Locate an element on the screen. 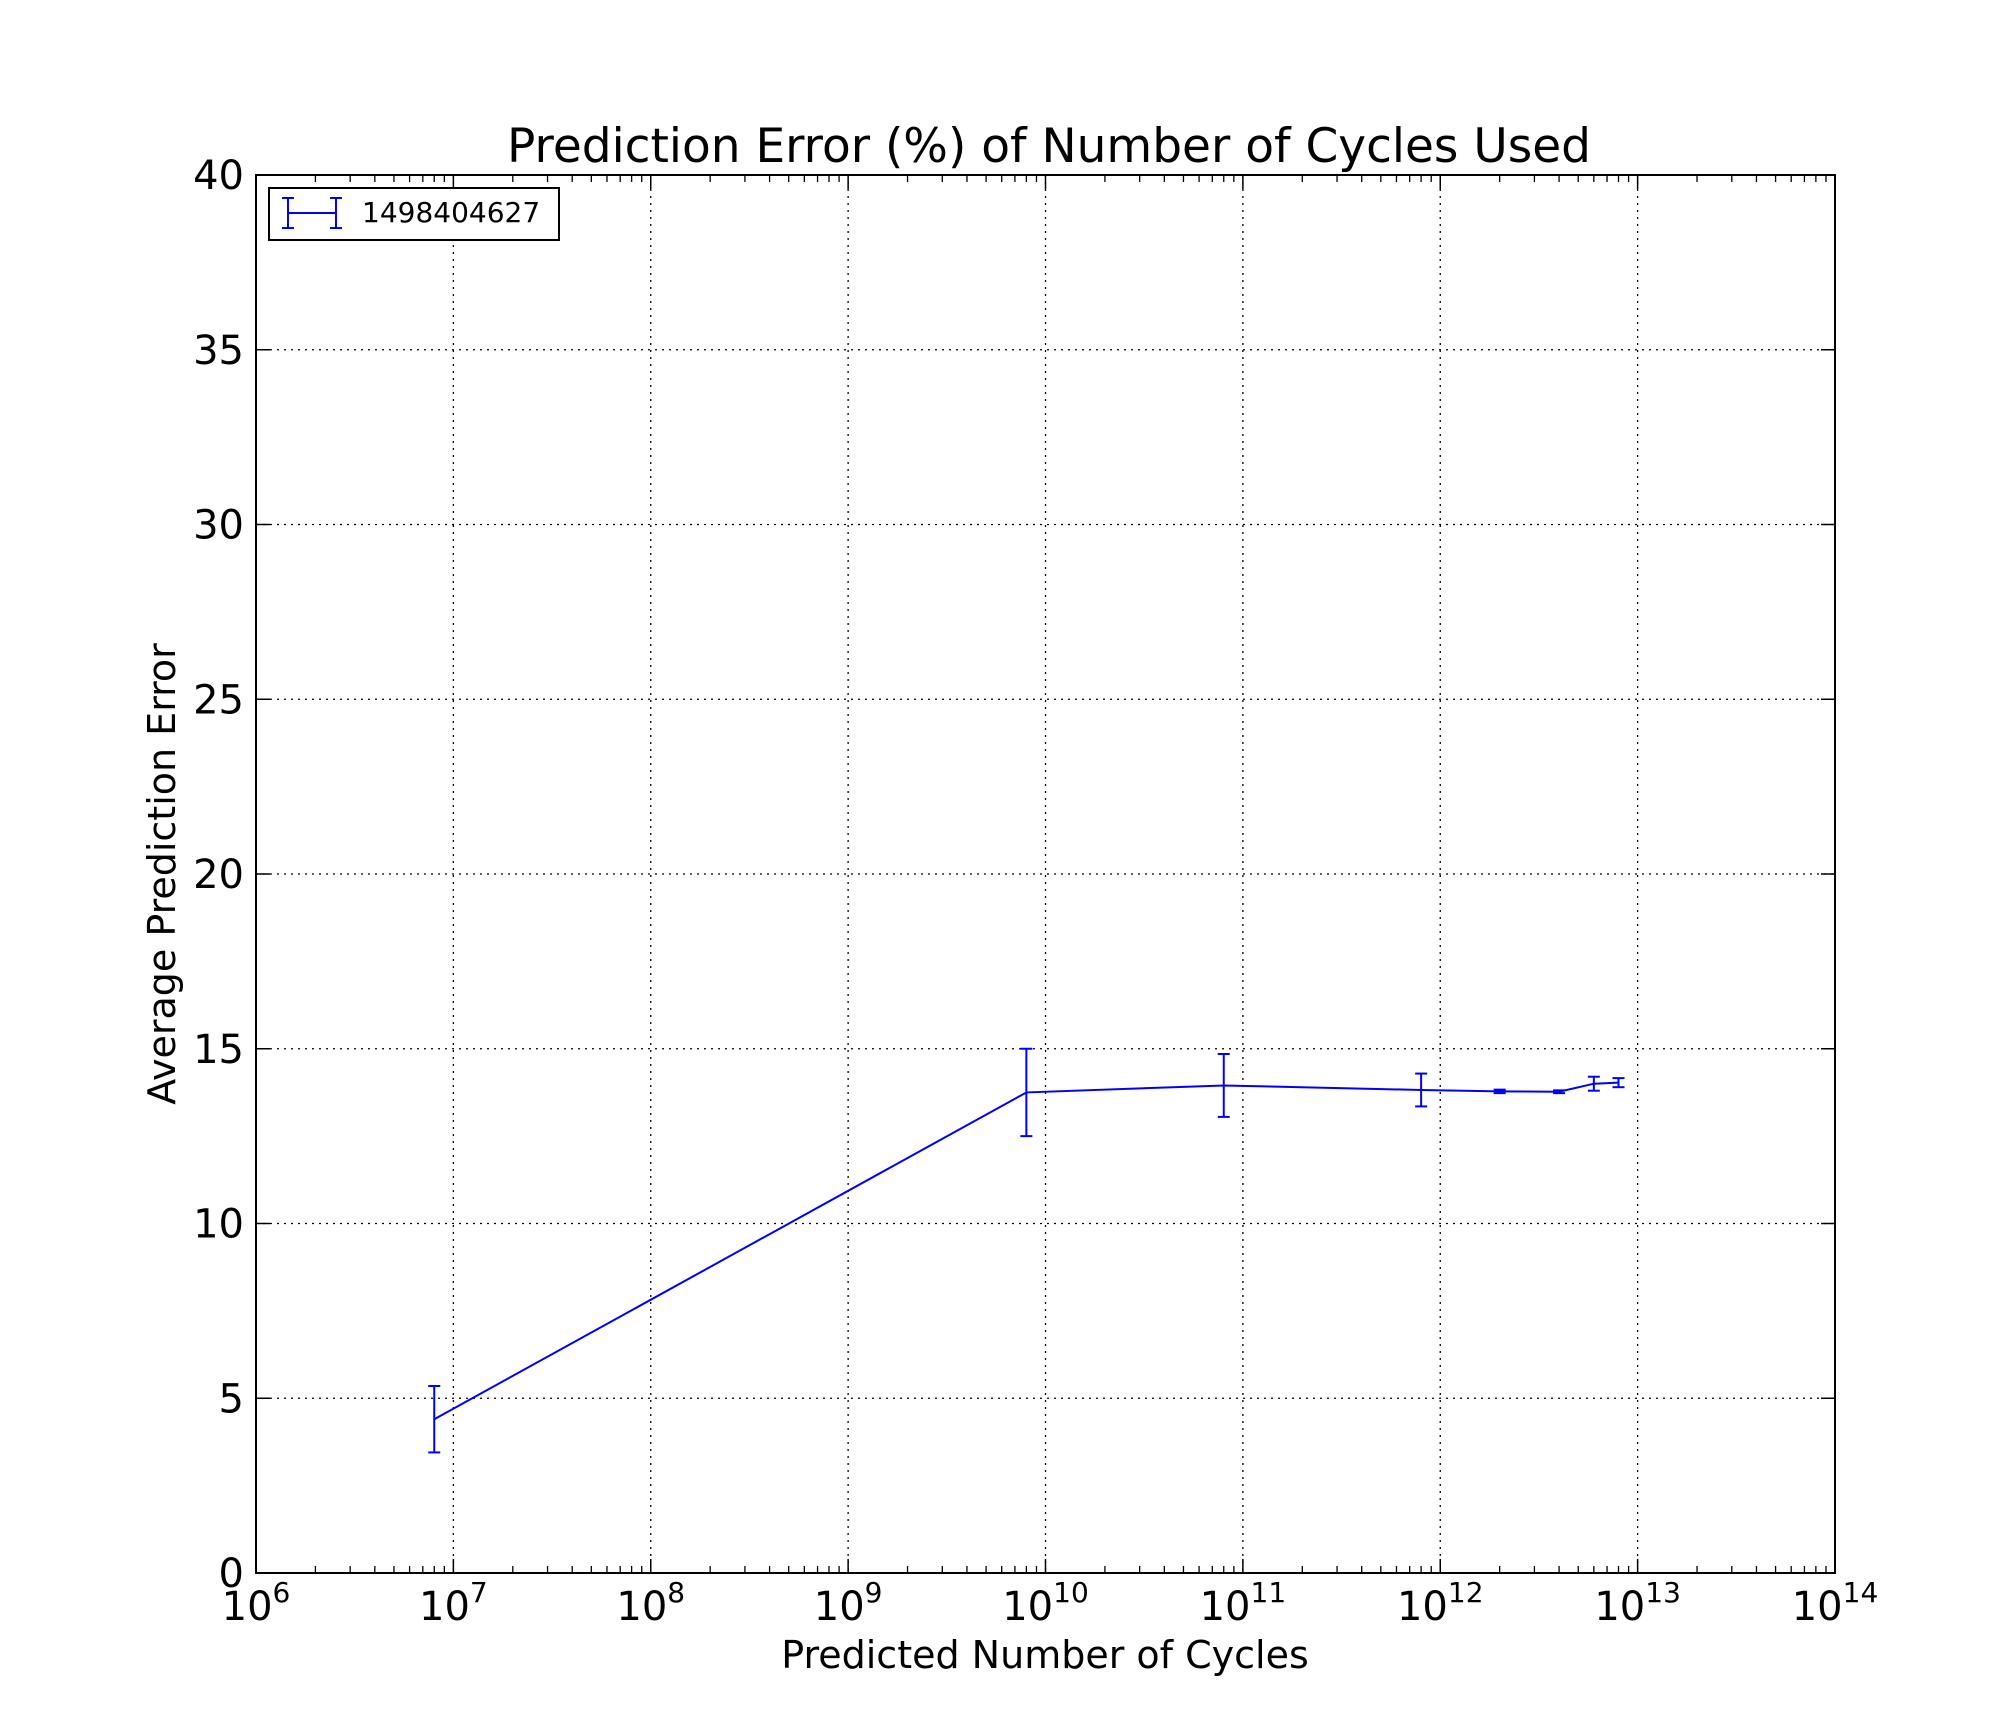 Image resolution: width=2016 pixels, height=1728 pixels. y-tick-label: 10 is located at coordinates (218, 1225).